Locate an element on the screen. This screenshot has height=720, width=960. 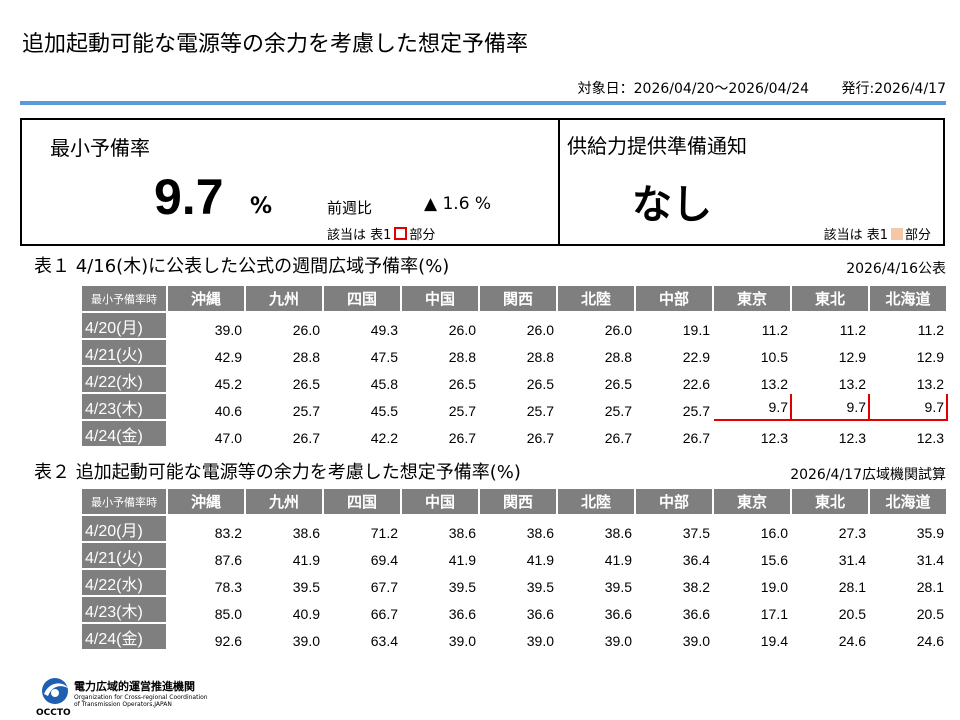
table-cell: 71.2 is located at coordinates (362, 528).